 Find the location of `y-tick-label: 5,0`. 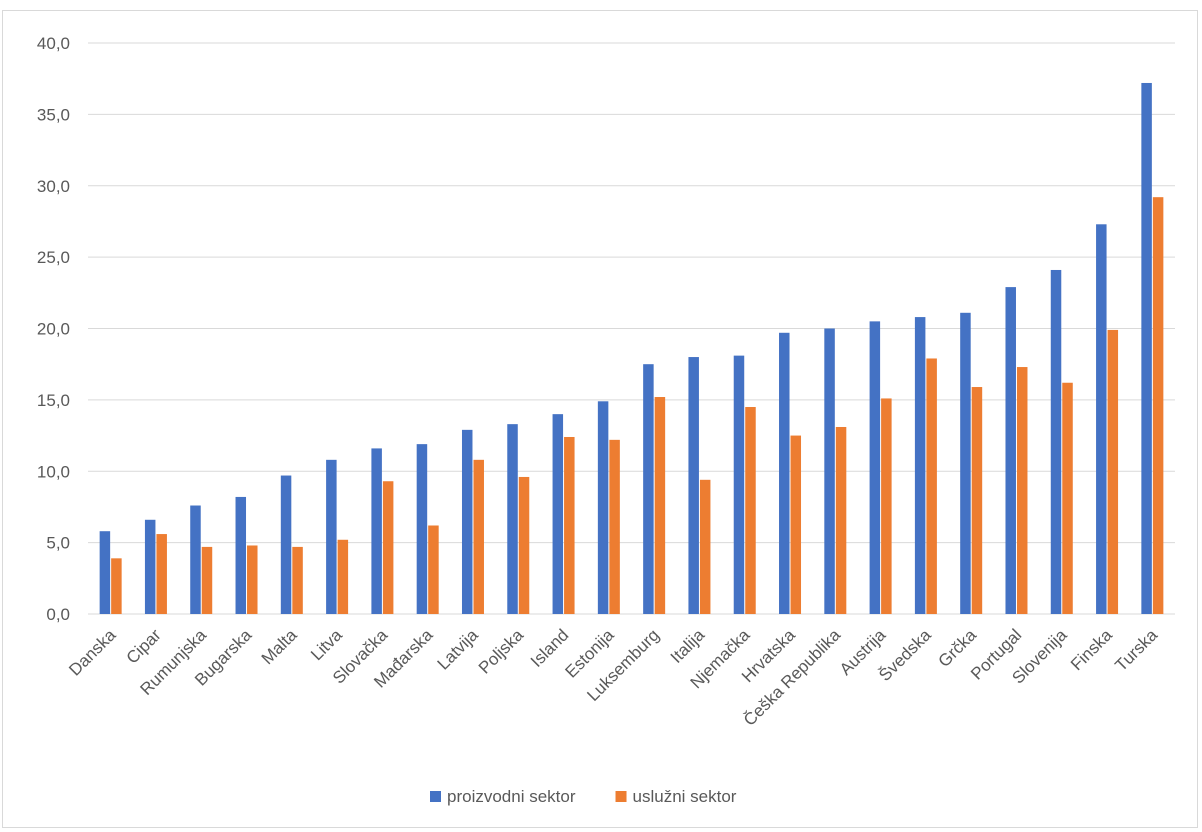

y-tick-label: 5,0 is located at coordinates (58, 543).